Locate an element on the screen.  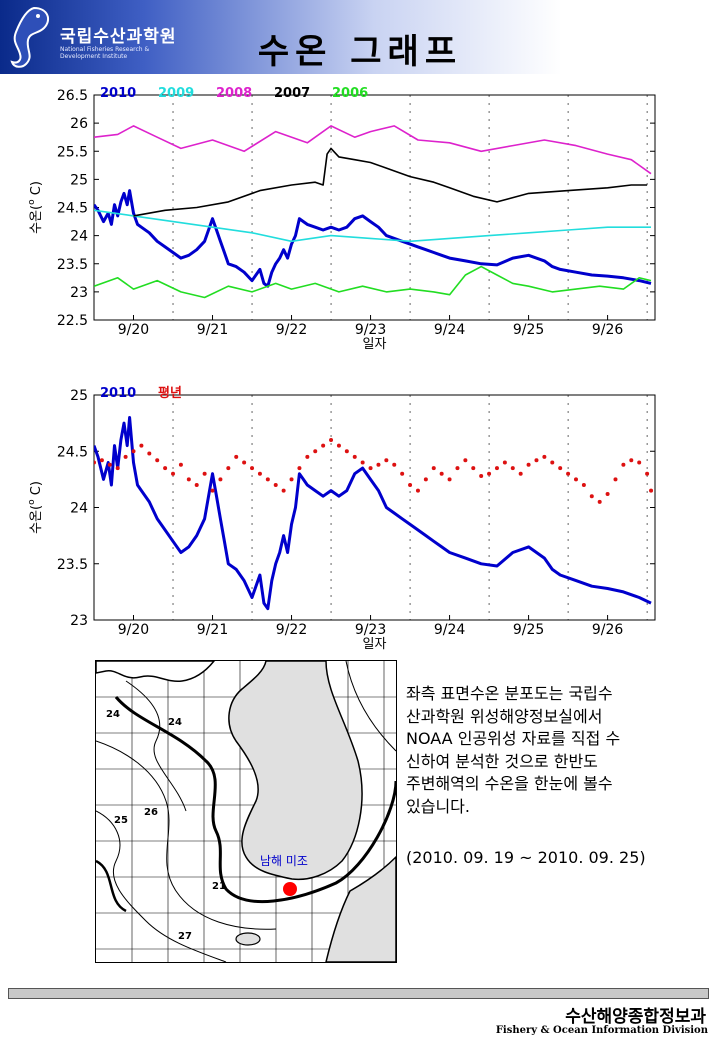
legend-entry: 2009 is located at coordinates (176, 93).